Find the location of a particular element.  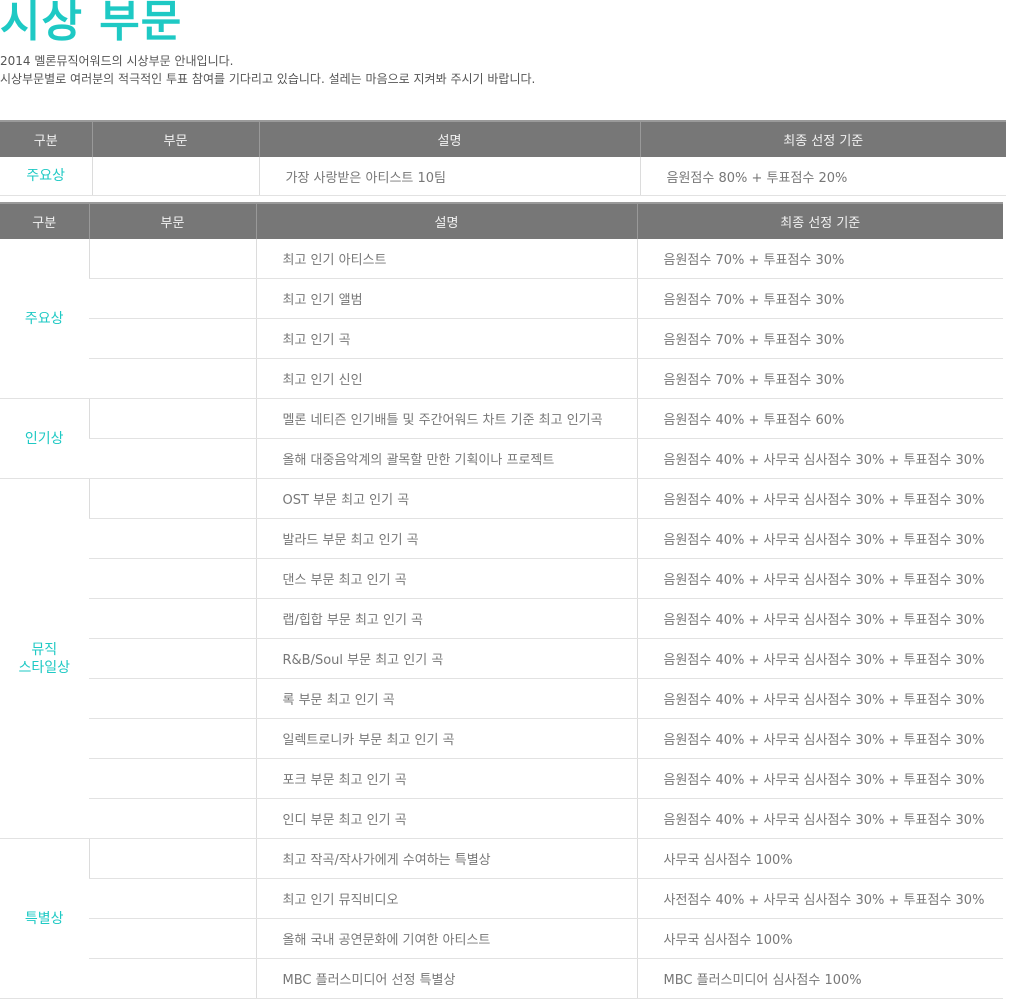

description-cell: 댄스 부문 최고 인기 곡 is located at coordinates (446, 578).